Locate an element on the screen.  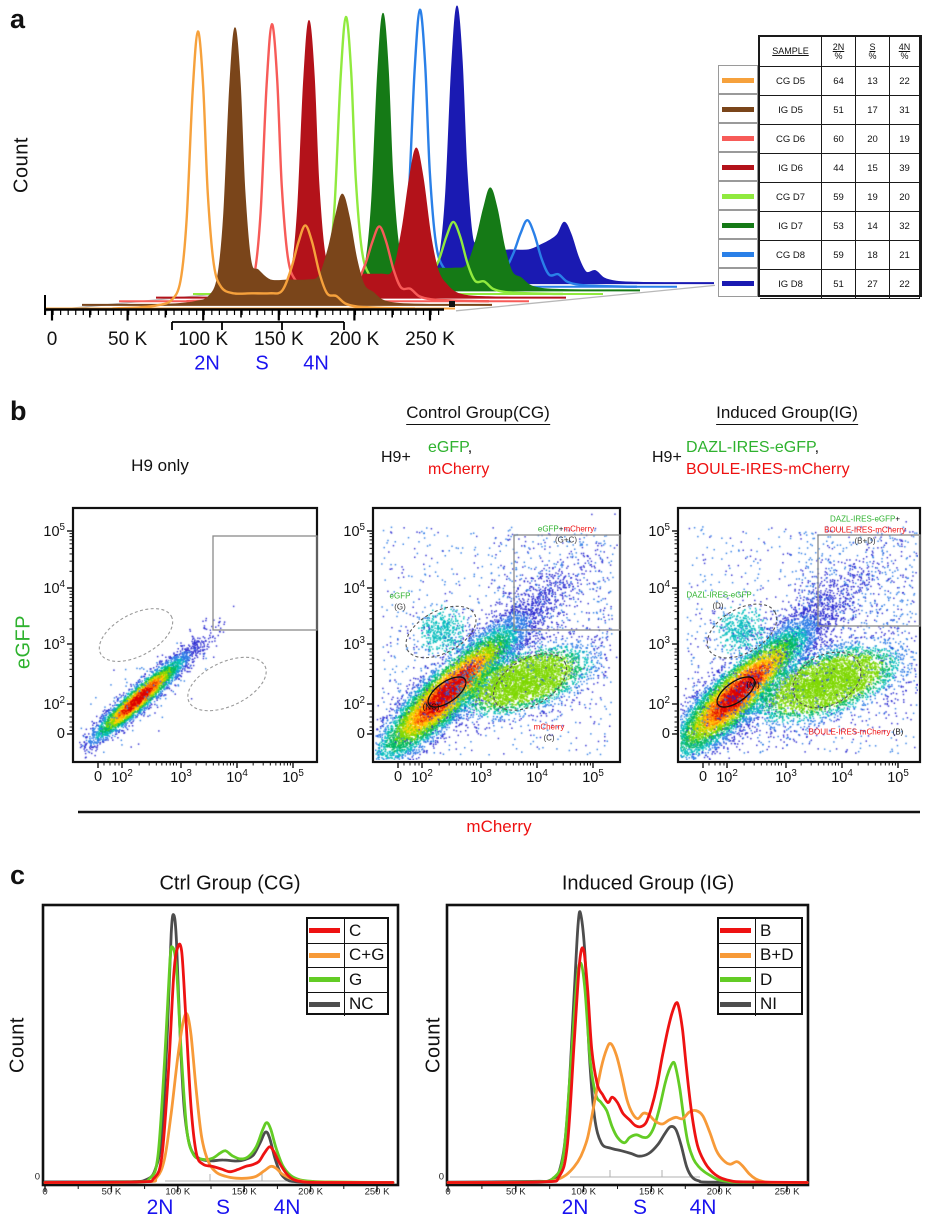
histogram-series-ig-d8 is located at coordinates (509, 145).